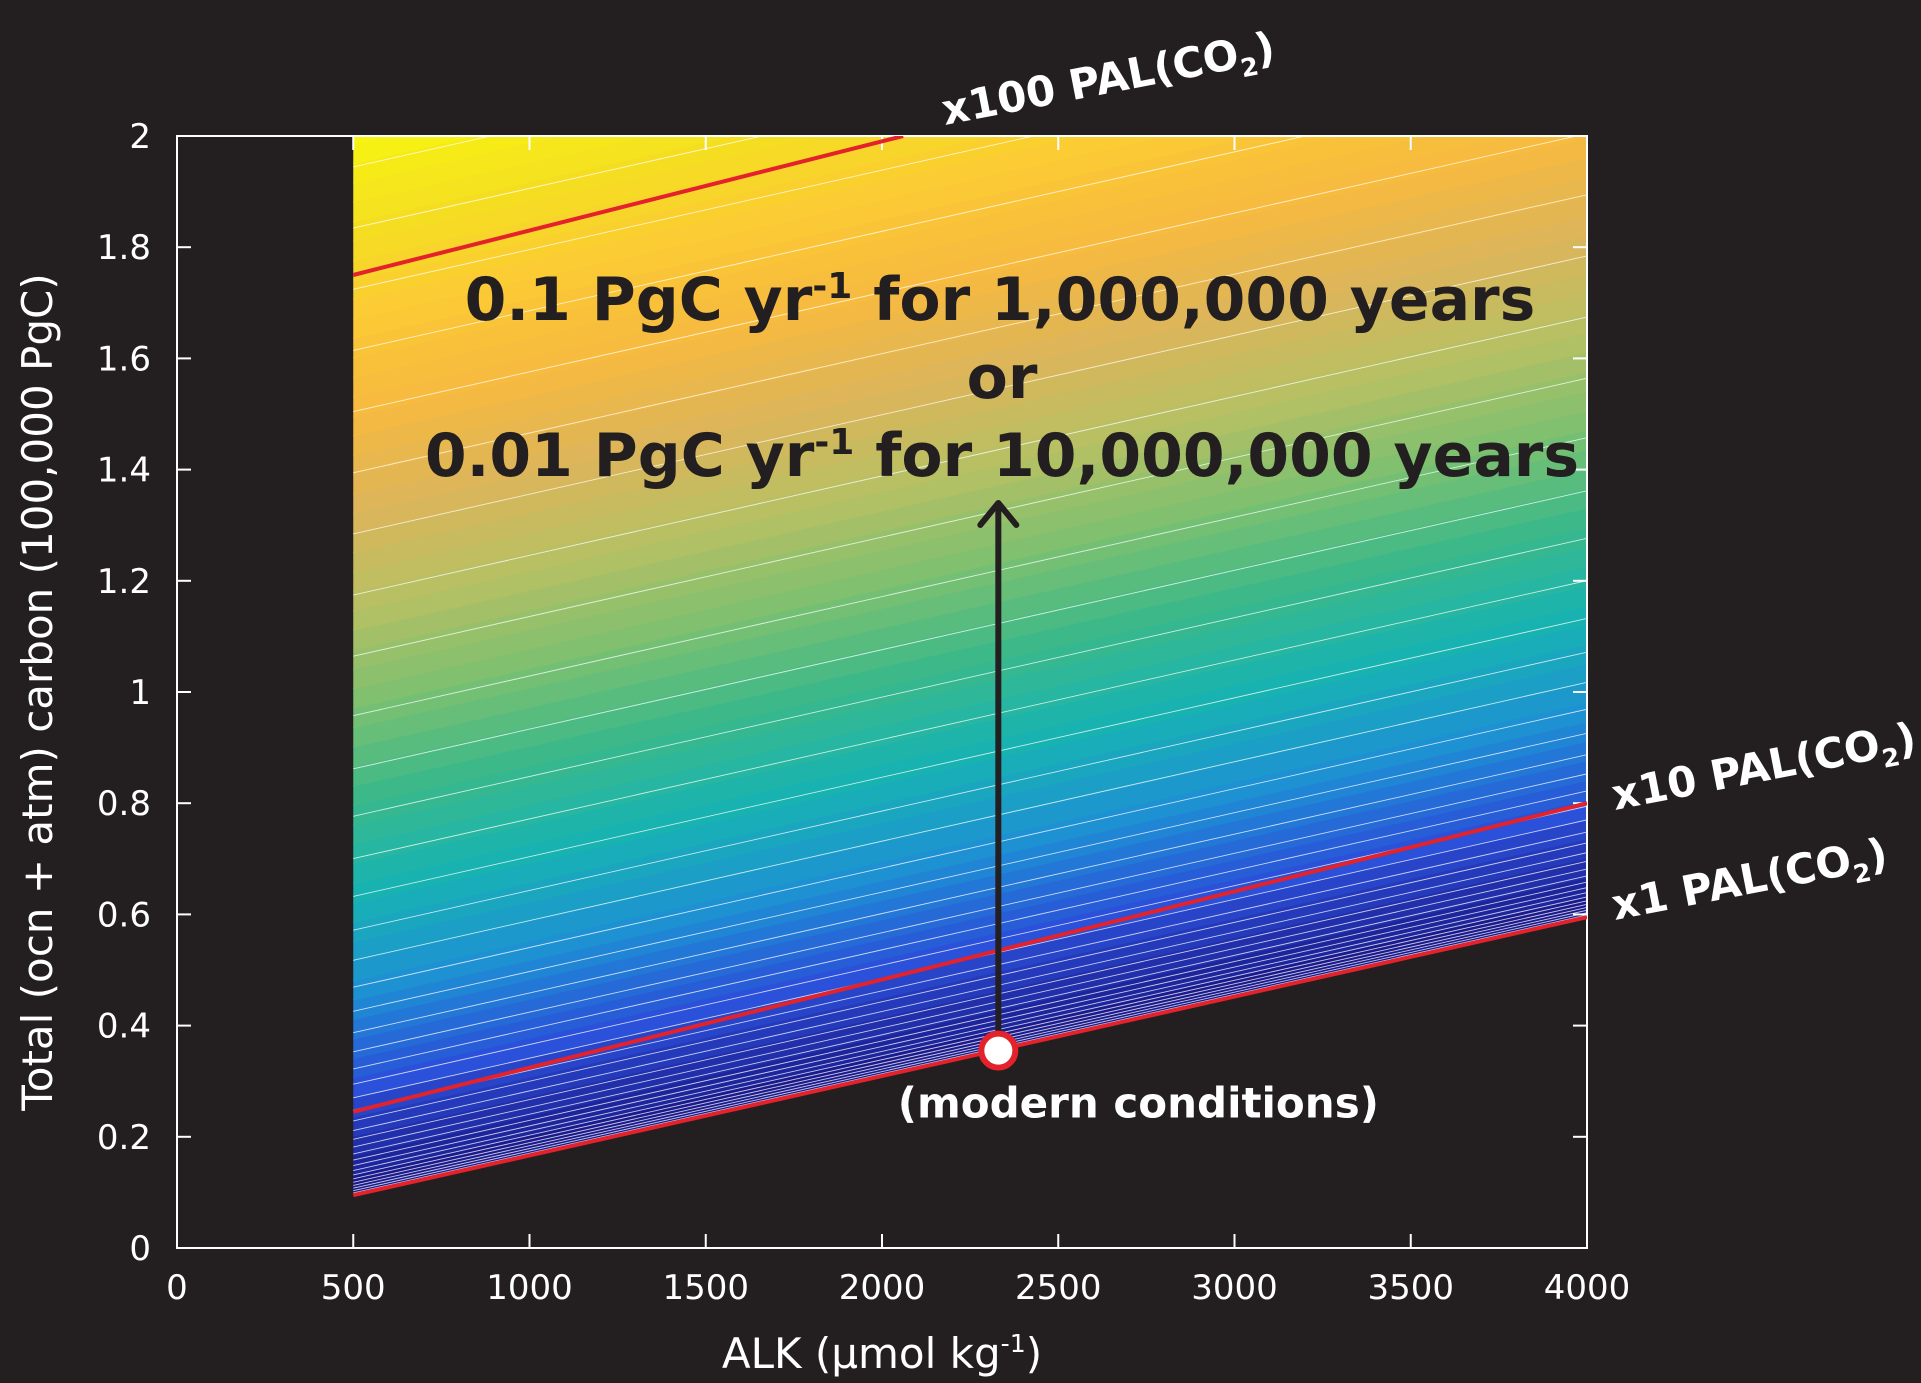  Describe the element at coordinates (140, 693) in the screenshot. I see `y-tick-label: 1` at that location.